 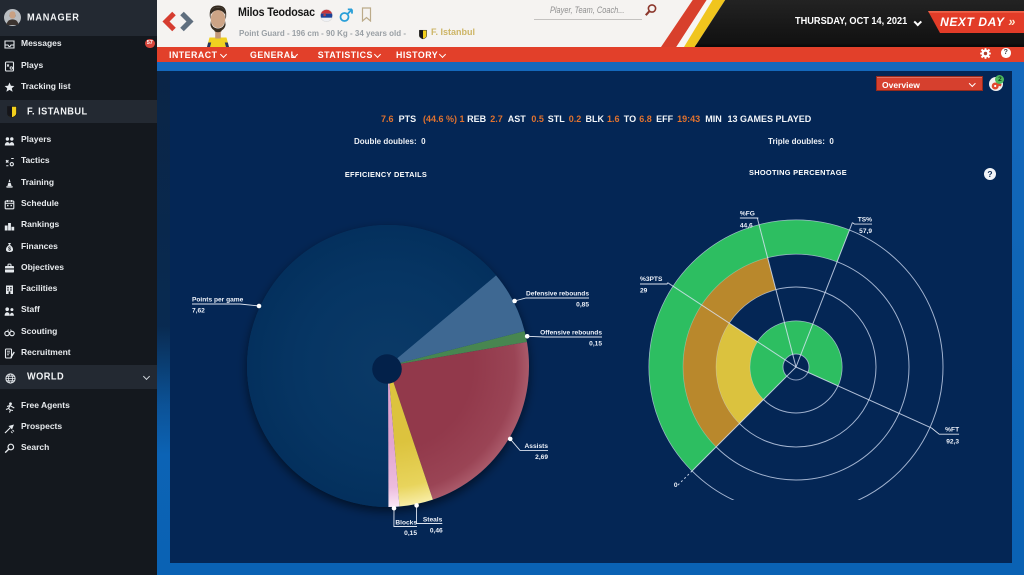 I want to click on svg-text: Points per game, so click(x=218, y=300).